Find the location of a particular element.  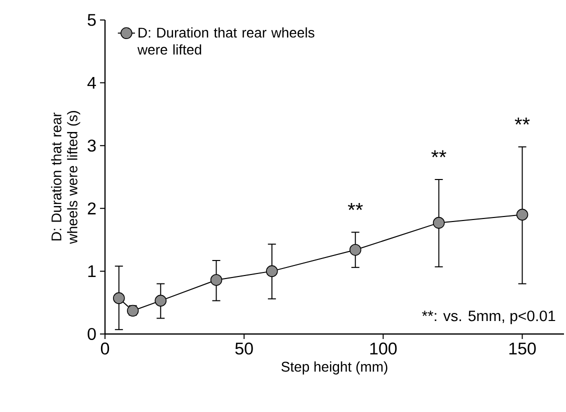

y-tick-label: 3 is located at coordinates (92, 146).